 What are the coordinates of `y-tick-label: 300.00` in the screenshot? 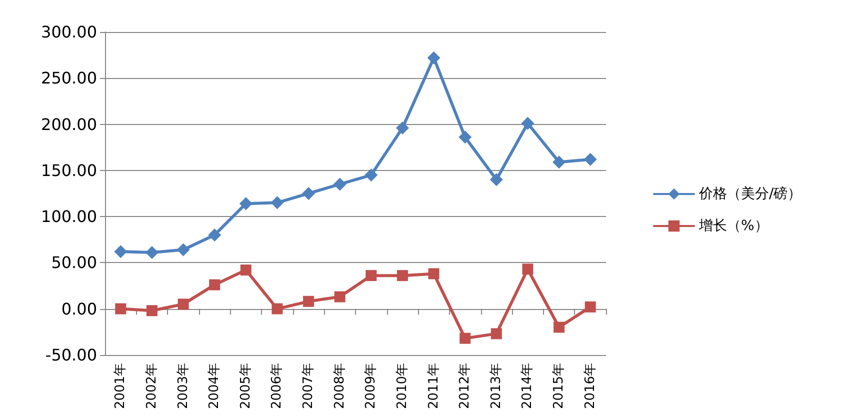 It's located at (69, 32).